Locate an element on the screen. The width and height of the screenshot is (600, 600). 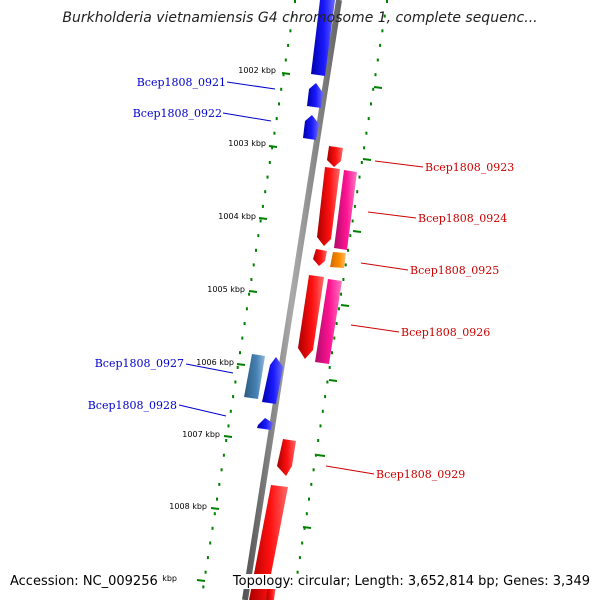
tick-label-1006: 1006 kbp is located at coordinates (215, 362).